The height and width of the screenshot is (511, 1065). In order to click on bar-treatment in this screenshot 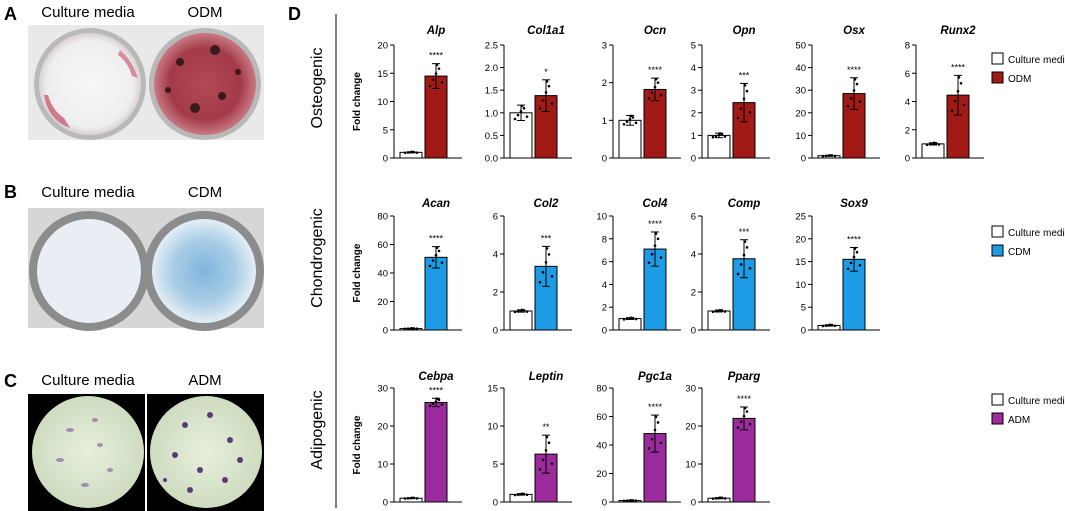, I will do `click(744, 460)`.